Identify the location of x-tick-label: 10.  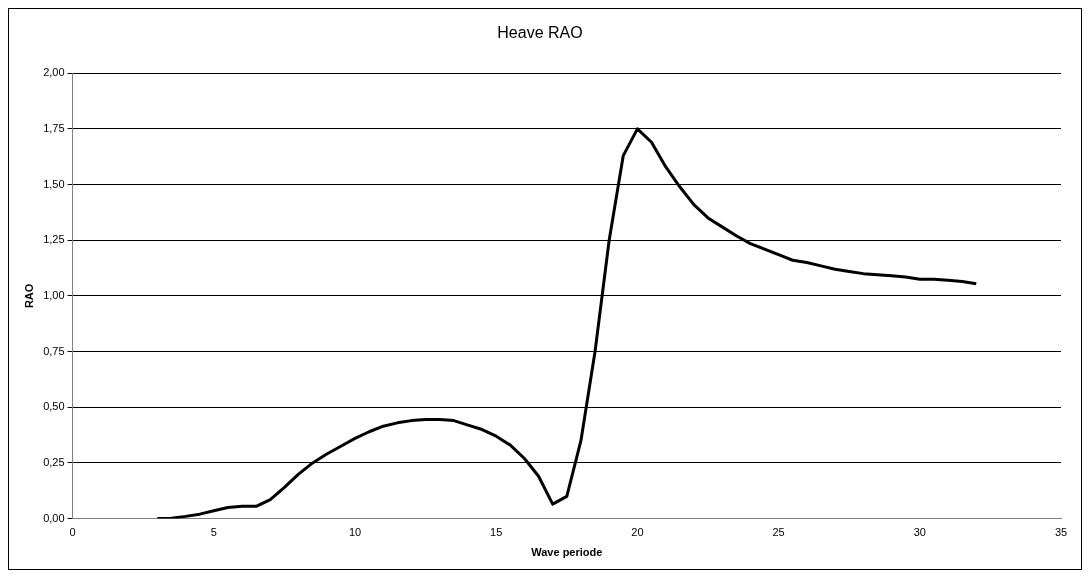
(355, 532).